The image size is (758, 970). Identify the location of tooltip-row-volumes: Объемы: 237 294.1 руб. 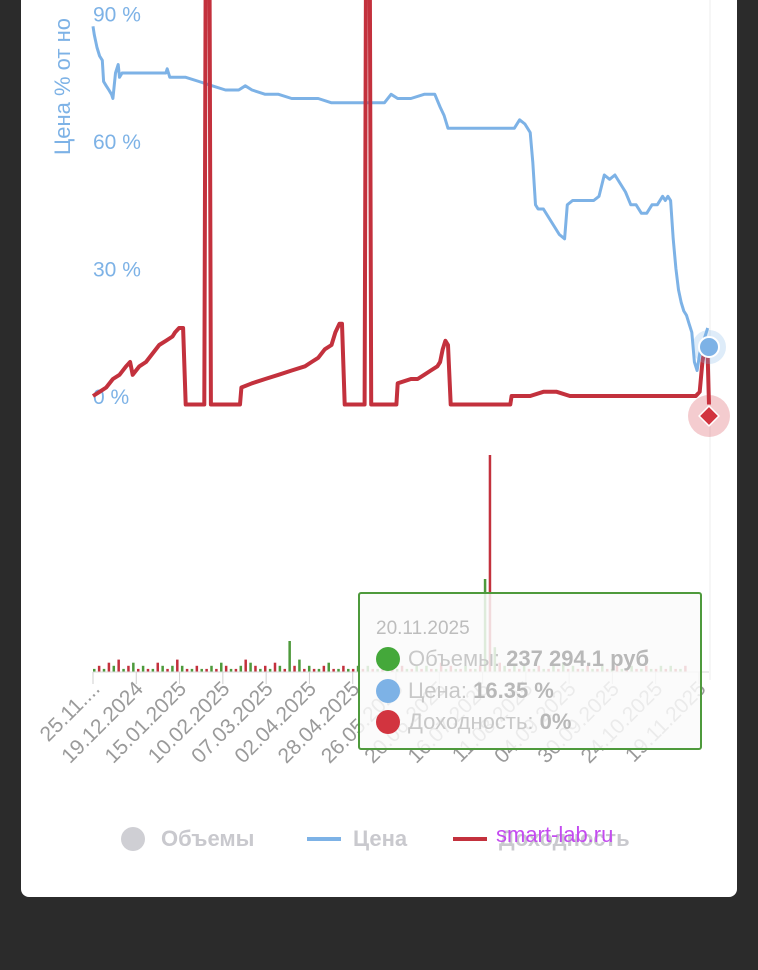
(512, 659).